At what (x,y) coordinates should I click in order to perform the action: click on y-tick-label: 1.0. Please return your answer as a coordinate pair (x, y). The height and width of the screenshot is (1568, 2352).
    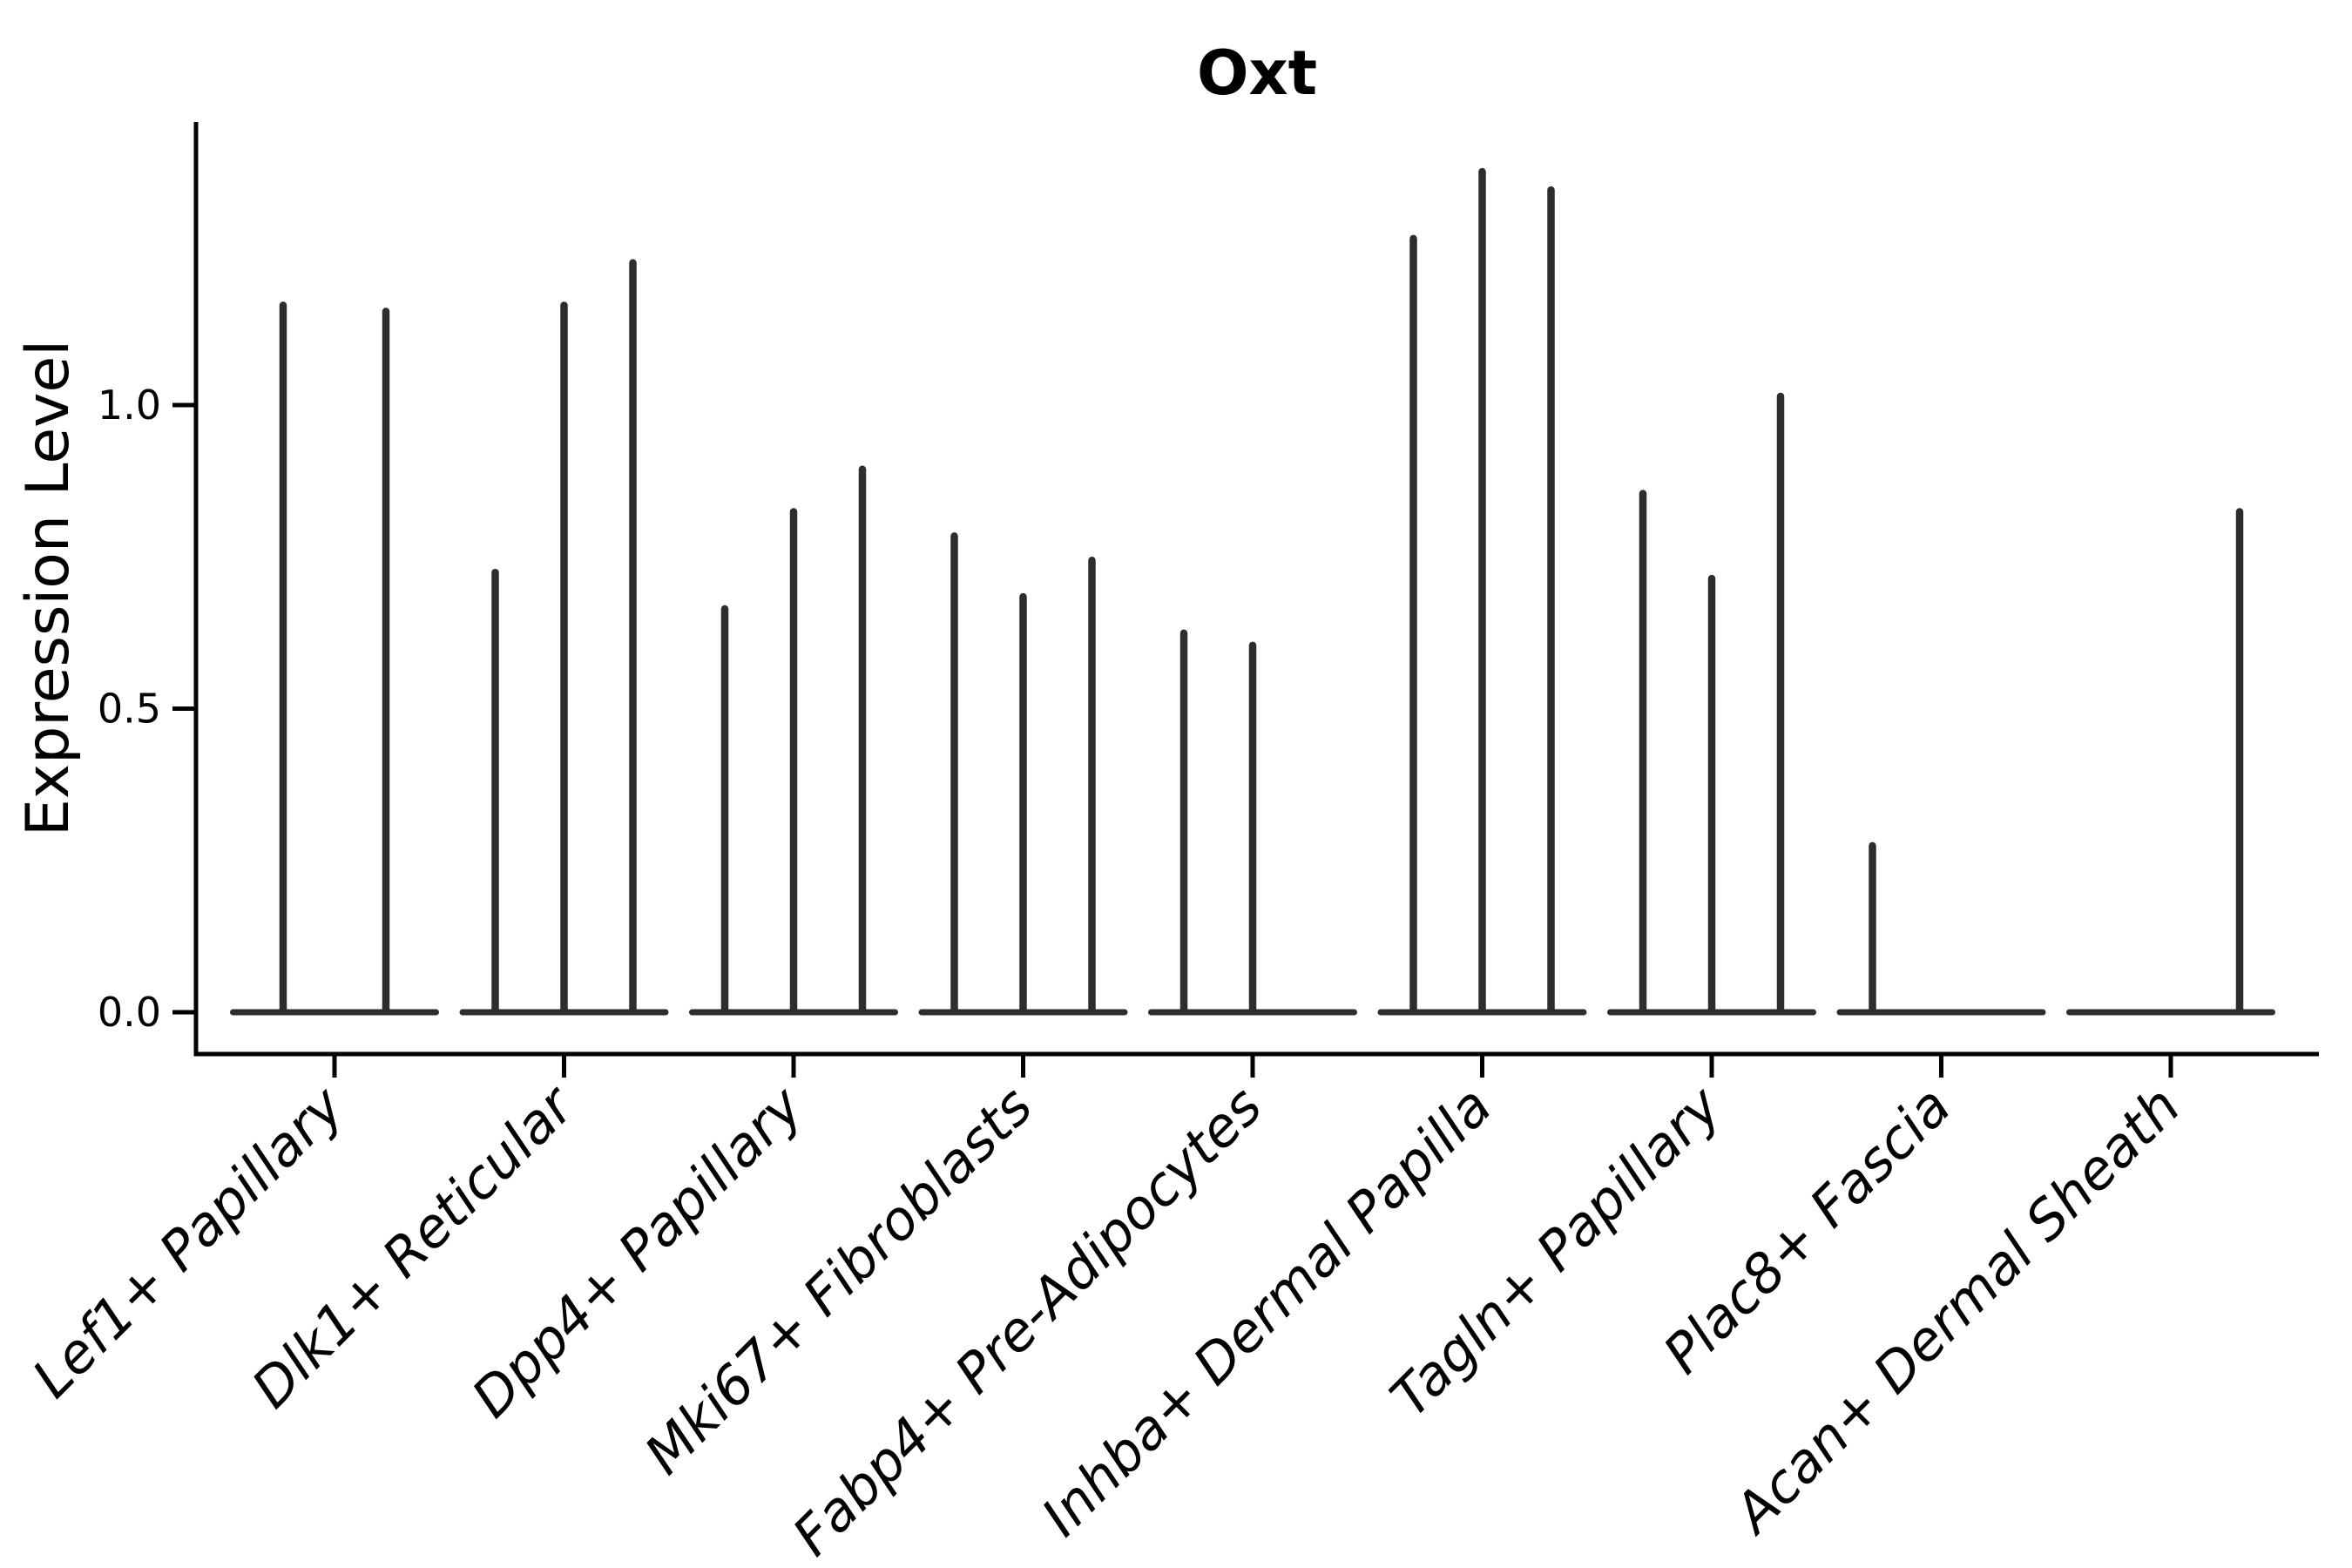
    Looking at the image, I should click on (129, 405).